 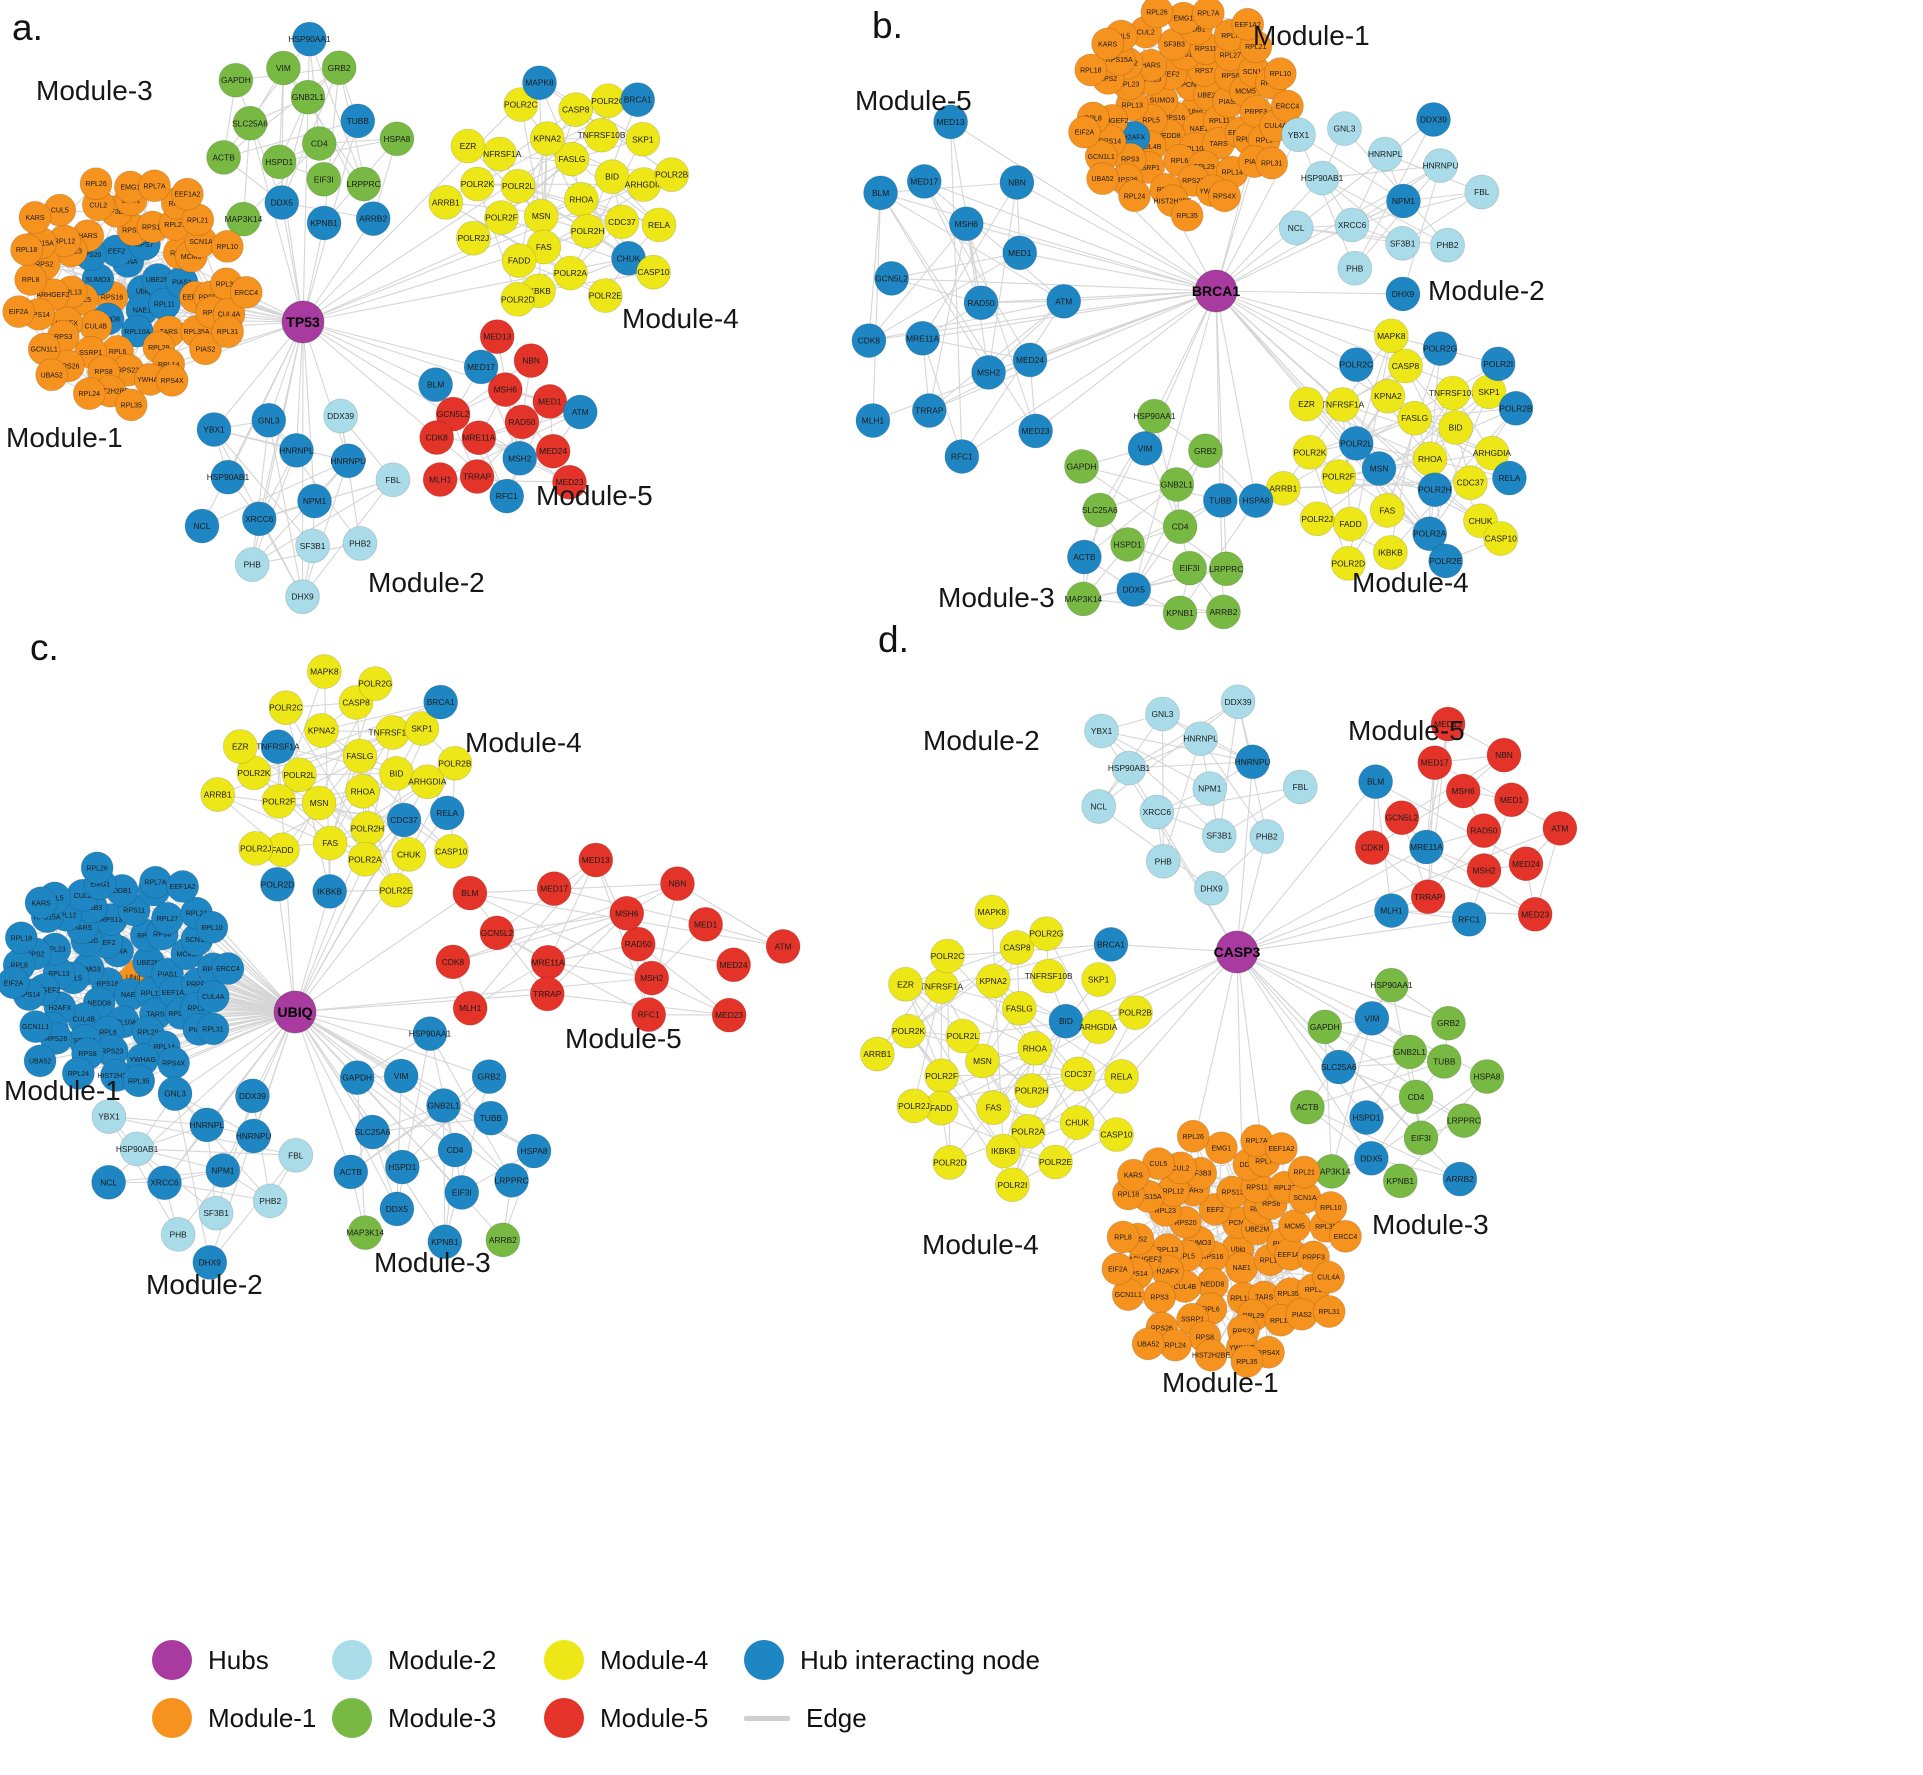 What do you see at coordinates (1190, 568) in the screenshot?
I see `node-label: EIF3I` at bounding box center [1190, 568].